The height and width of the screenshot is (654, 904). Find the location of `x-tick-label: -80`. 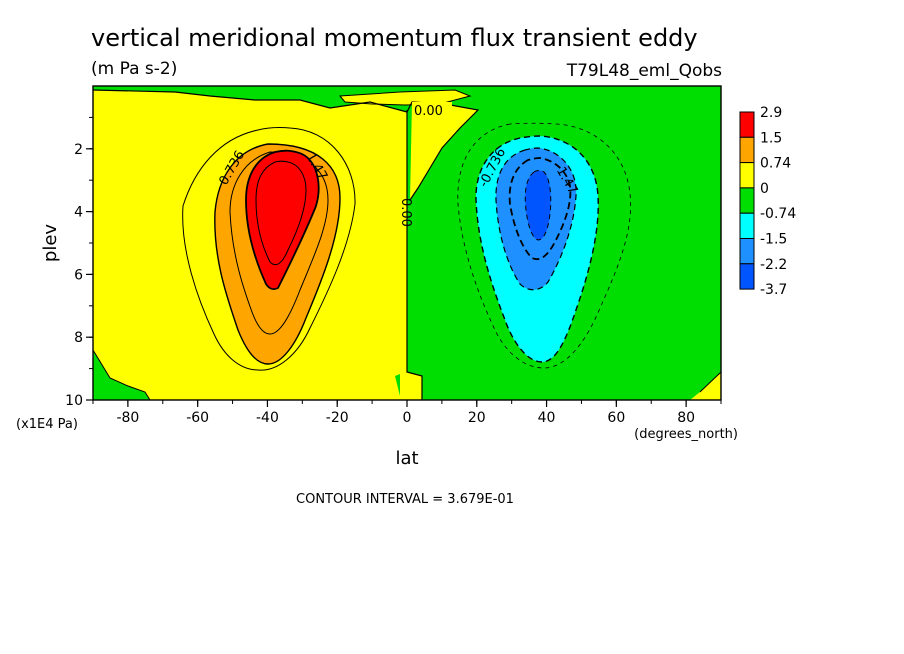

x-tick-label: -80 is located at coordinates (127, 418).